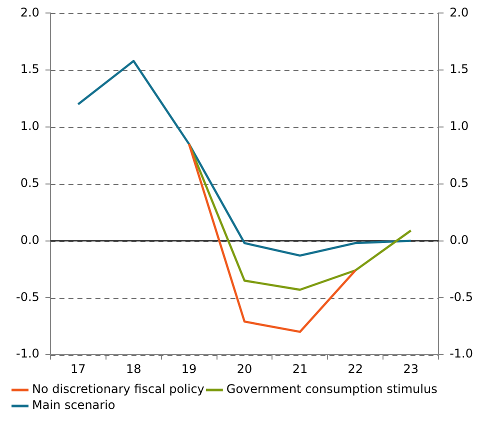 The height and width of the screenshot is (426, 489). What do you see at coordinates (134, 369) in the screenshot?
I see `x-tick-label: 18` at bounding box center [134, 369].